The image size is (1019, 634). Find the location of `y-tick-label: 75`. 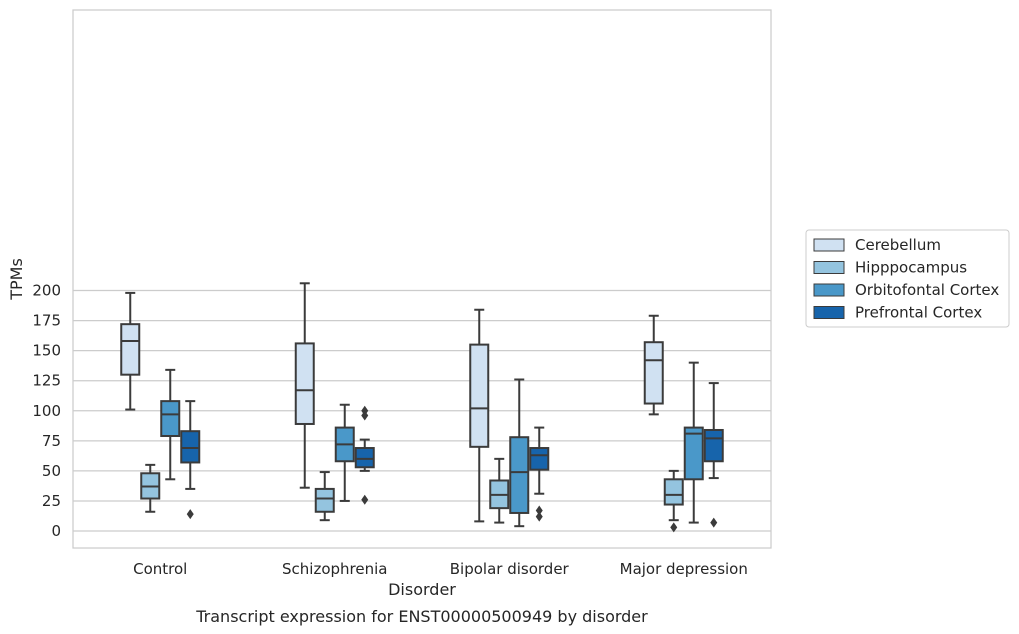

y-tick-label: 75 is located at coordinates (51, 441).